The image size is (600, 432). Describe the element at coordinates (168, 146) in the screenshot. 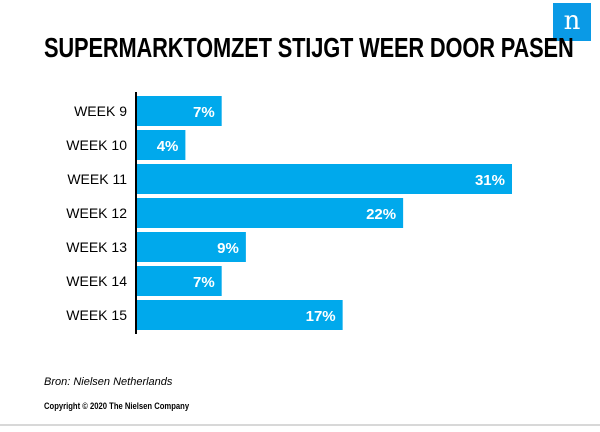

I see `value-label: 4%` at that location.